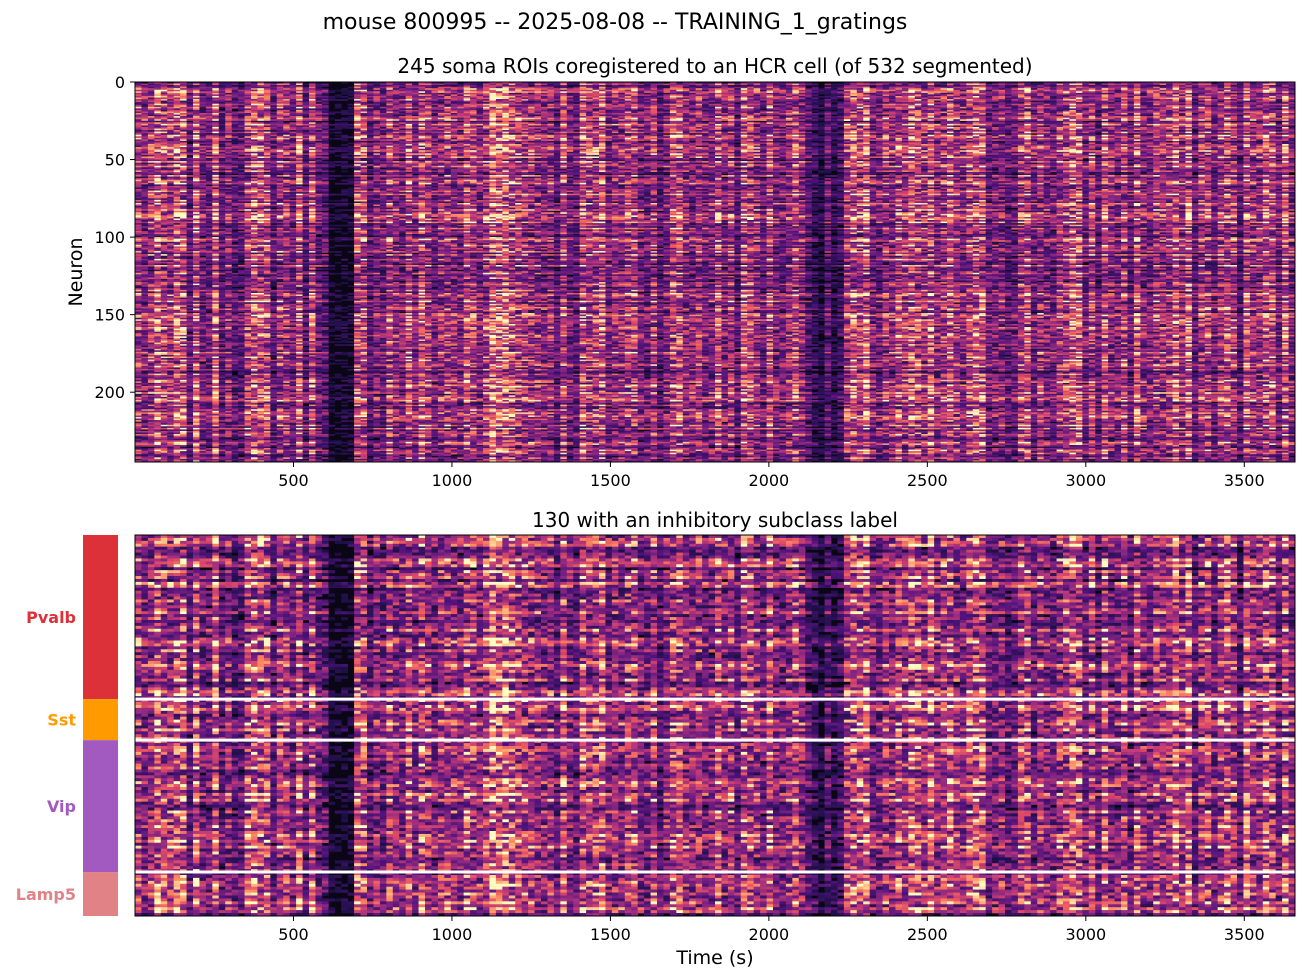 This screenshot has width=1304, height=979. What do you see at coordinates (51, 617) in the screenshot?
I see `subclass-label-pvalb: Pvalb` at bounding box center [51, 617].